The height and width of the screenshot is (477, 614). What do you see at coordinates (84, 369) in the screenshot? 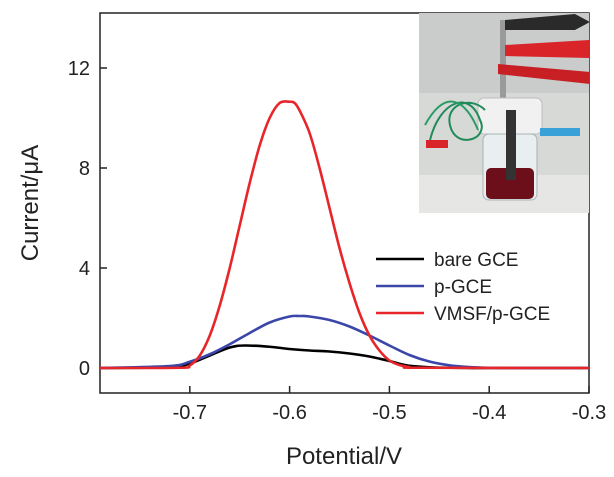
I see `y-tick-label: 0` at bounding box center [84, 369].